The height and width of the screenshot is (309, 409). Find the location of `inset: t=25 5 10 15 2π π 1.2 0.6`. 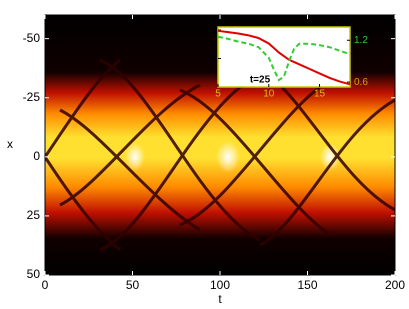

inset: t=25 5 10 15 2π π 1.2 0.6 is located at coordinates (286, 62).